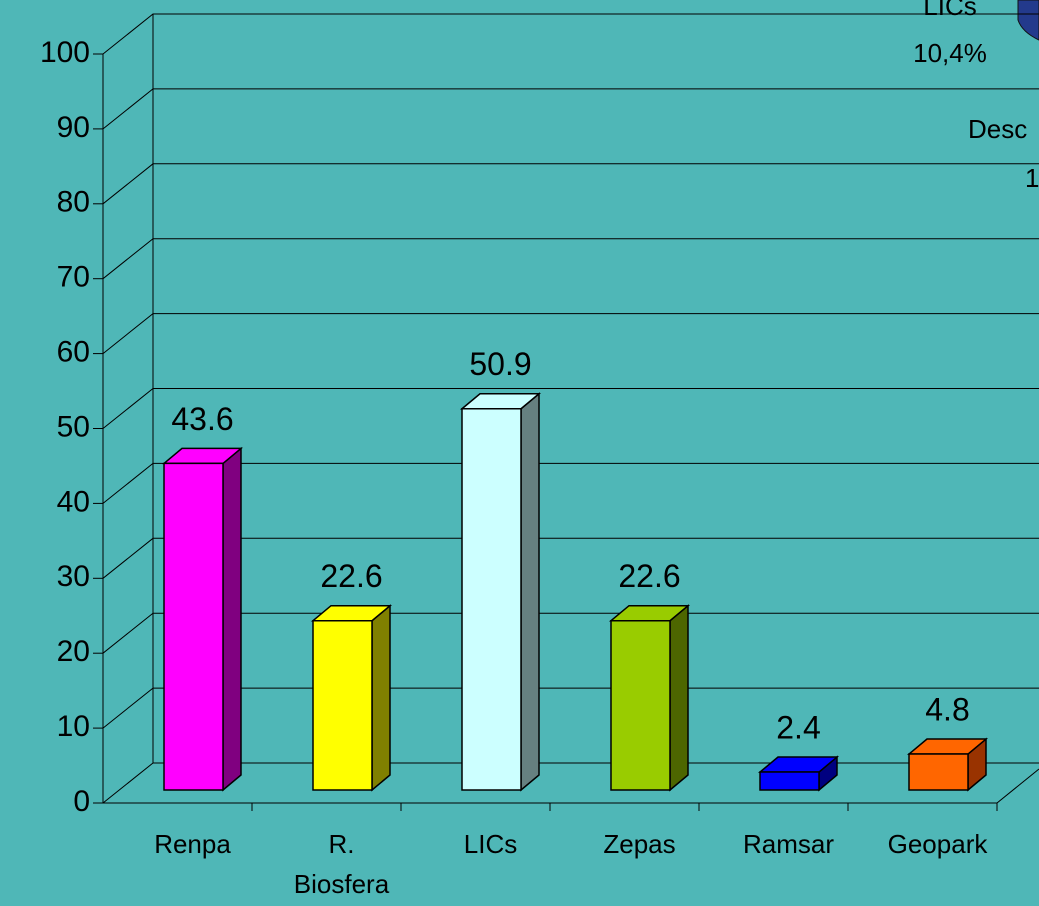 The height and width of the screenshot is (906, 1039). Describe the element at coordinates (73, 202) in the screenshot. I see `y-tick-label: 80` at that location.